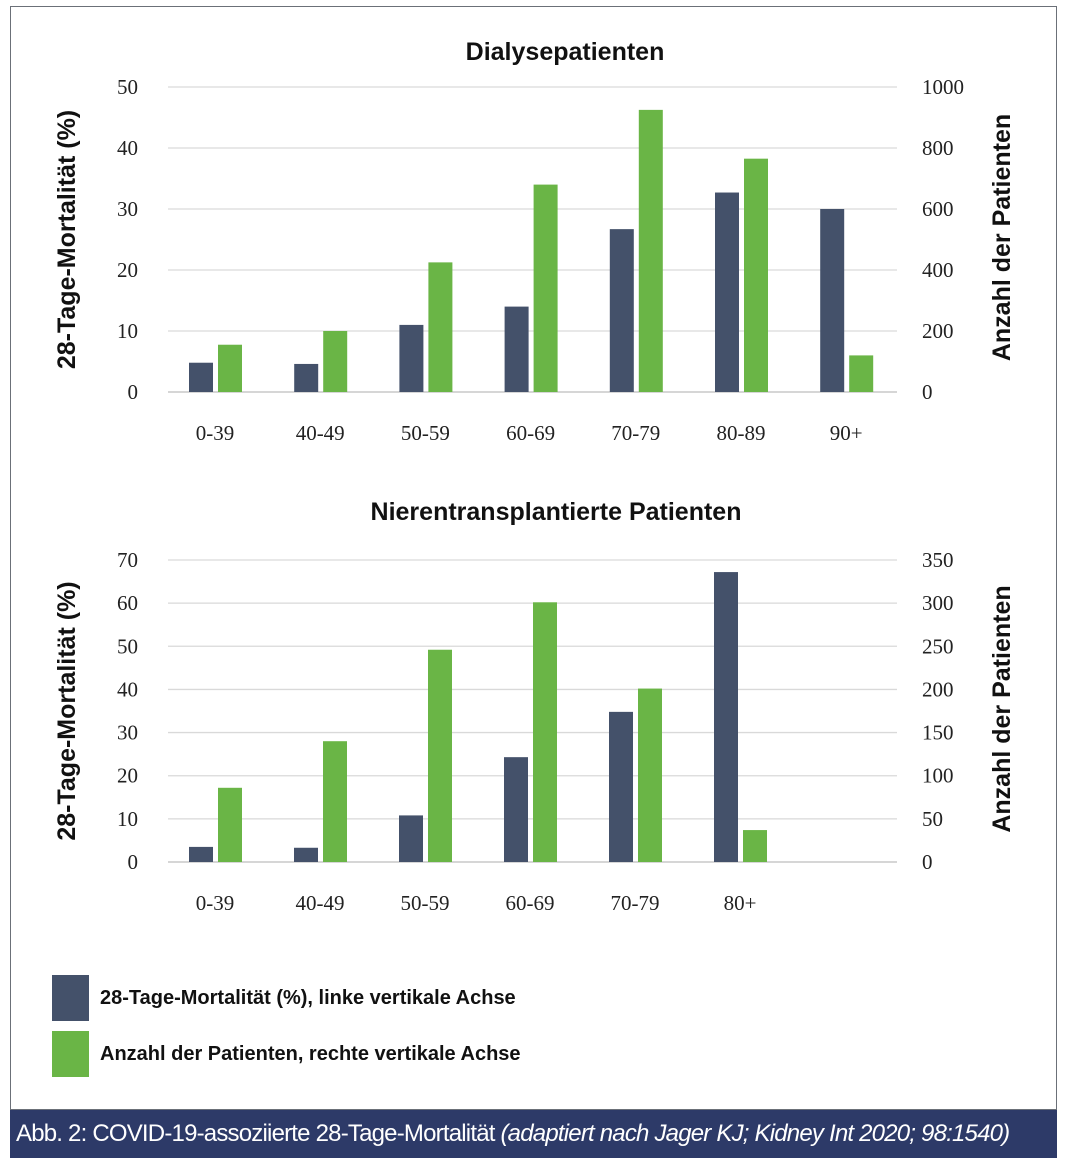 This screenshot has width=1067, height=1164. Describe the element at coordinates (133, 862) in the screenshot. I see `chart-1-ytick-left: 0` at that location.